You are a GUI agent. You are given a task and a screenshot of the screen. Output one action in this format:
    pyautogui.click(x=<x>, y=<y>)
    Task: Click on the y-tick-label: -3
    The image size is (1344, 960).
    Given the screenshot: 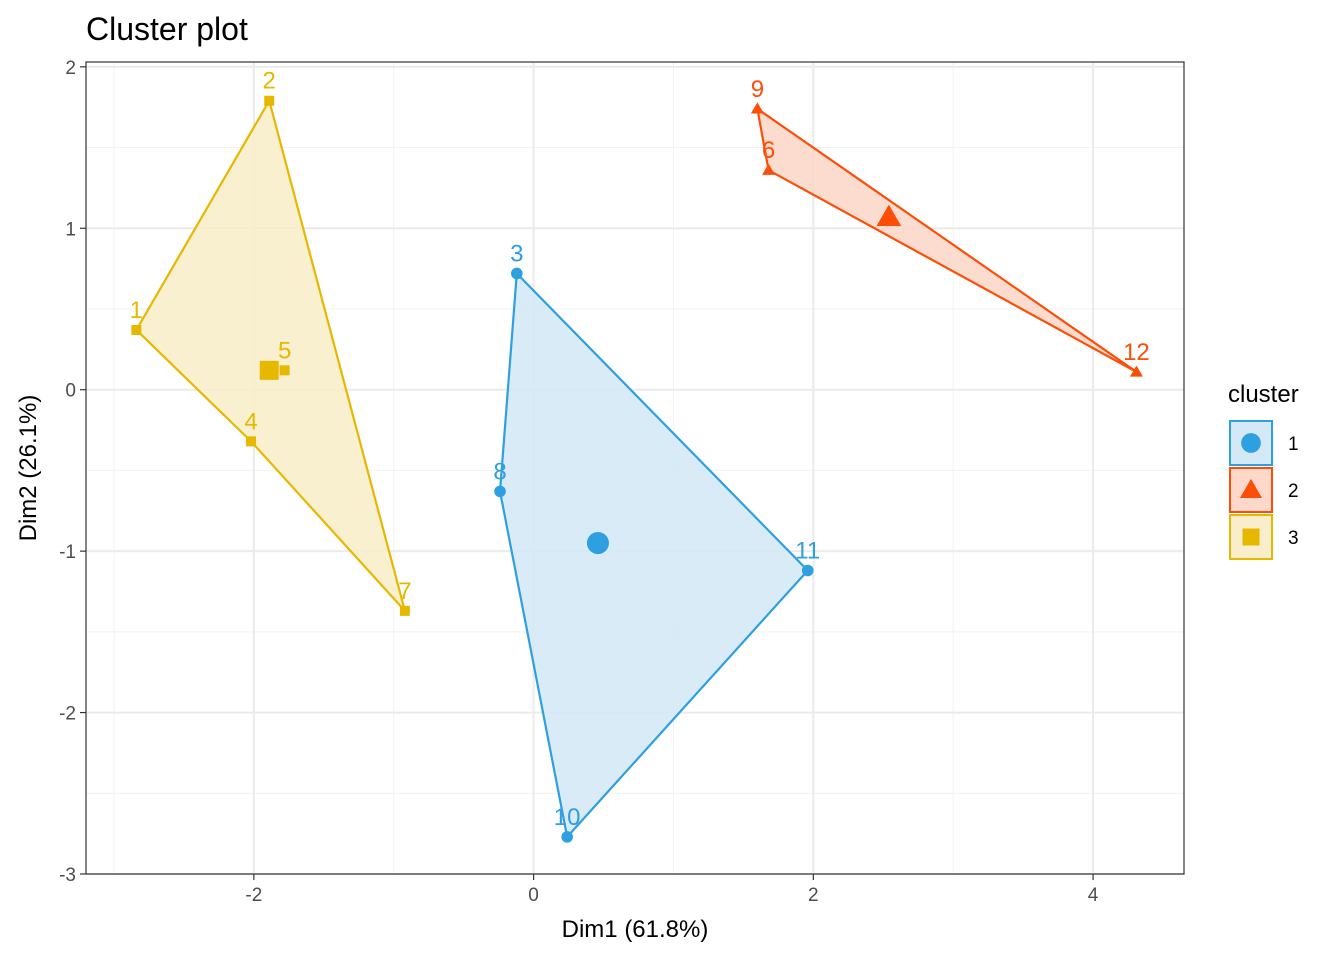 What is the action you would take?
    pyautogui.click(x=67, y=875)
    